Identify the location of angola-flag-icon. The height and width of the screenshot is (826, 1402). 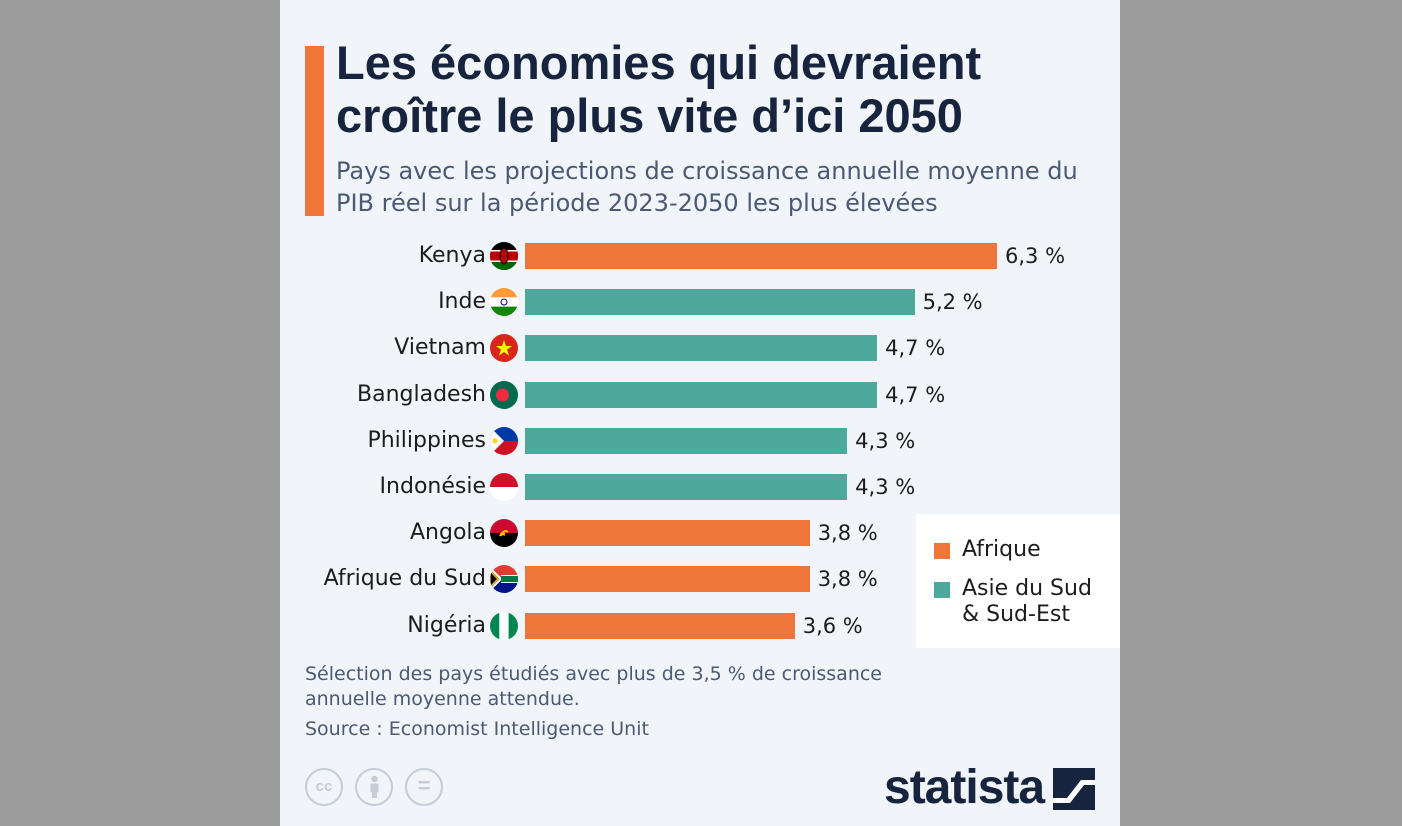
(504, 533).